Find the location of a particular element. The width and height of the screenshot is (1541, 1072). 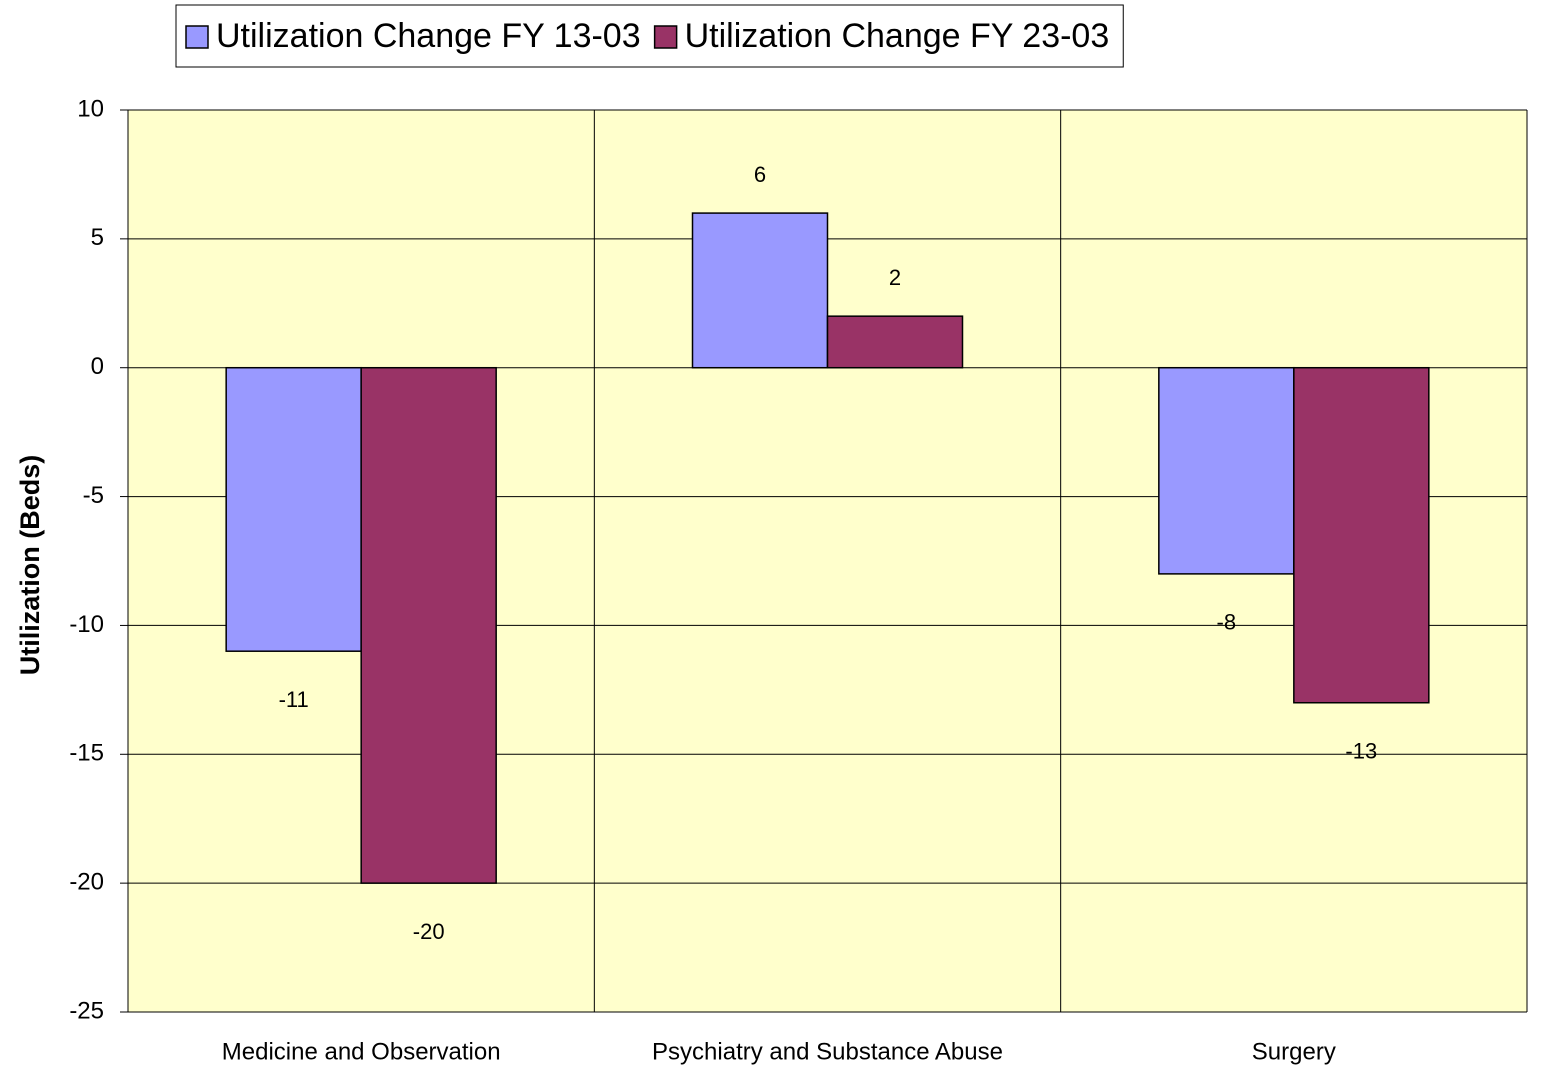

data-label: -11 is located at coordinates (294, 699).